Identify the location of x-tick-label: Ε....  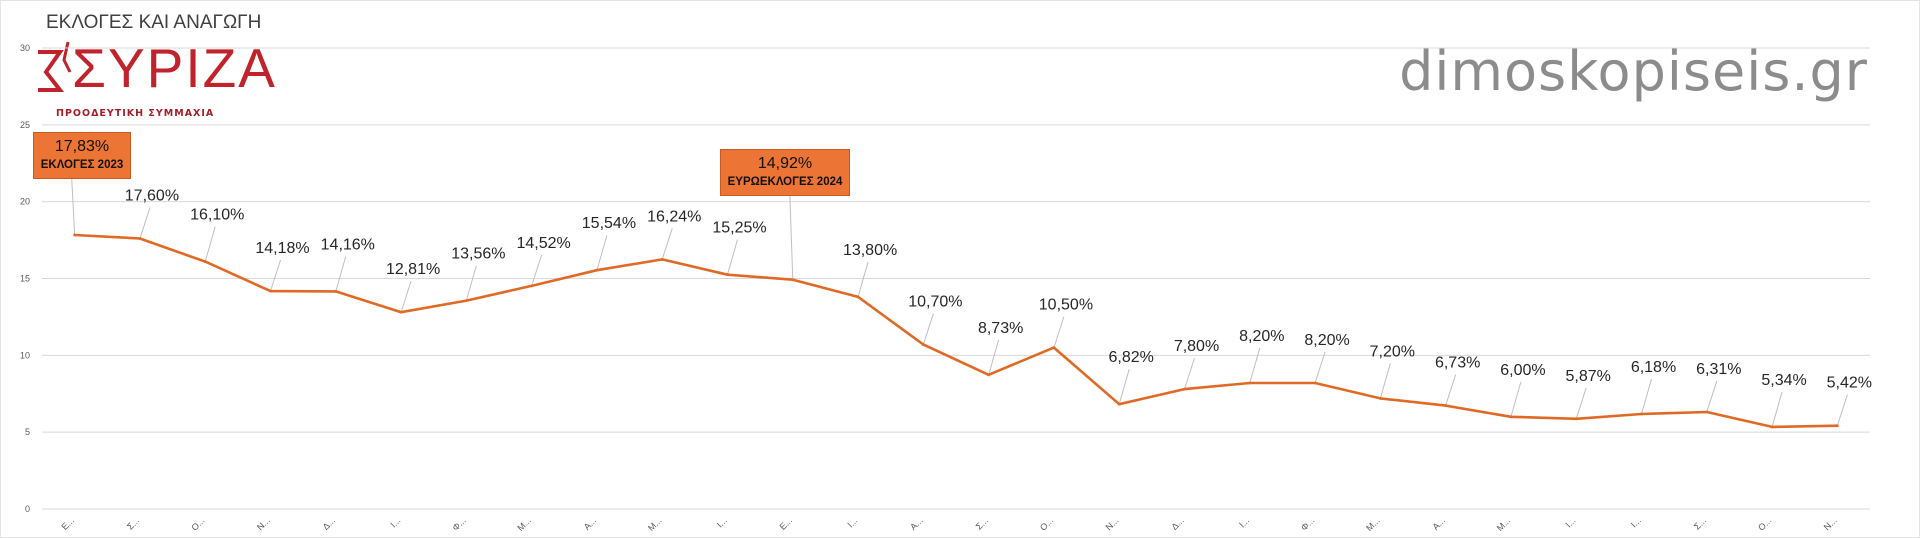
(67, 523).